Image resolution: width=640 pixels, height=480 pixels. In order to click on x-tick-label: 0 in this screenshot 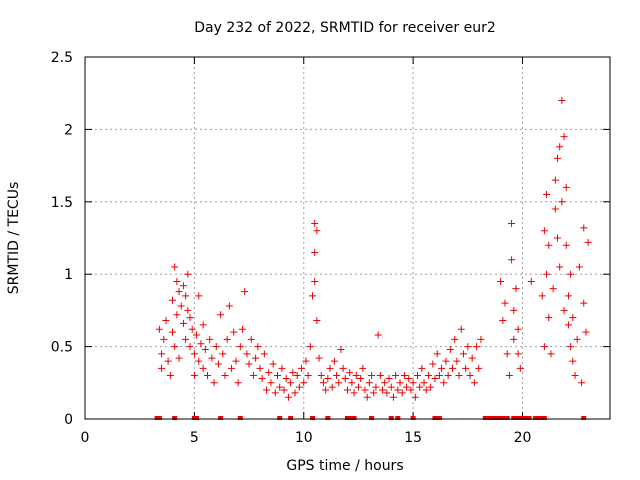, I will do `click(85, 438)`.